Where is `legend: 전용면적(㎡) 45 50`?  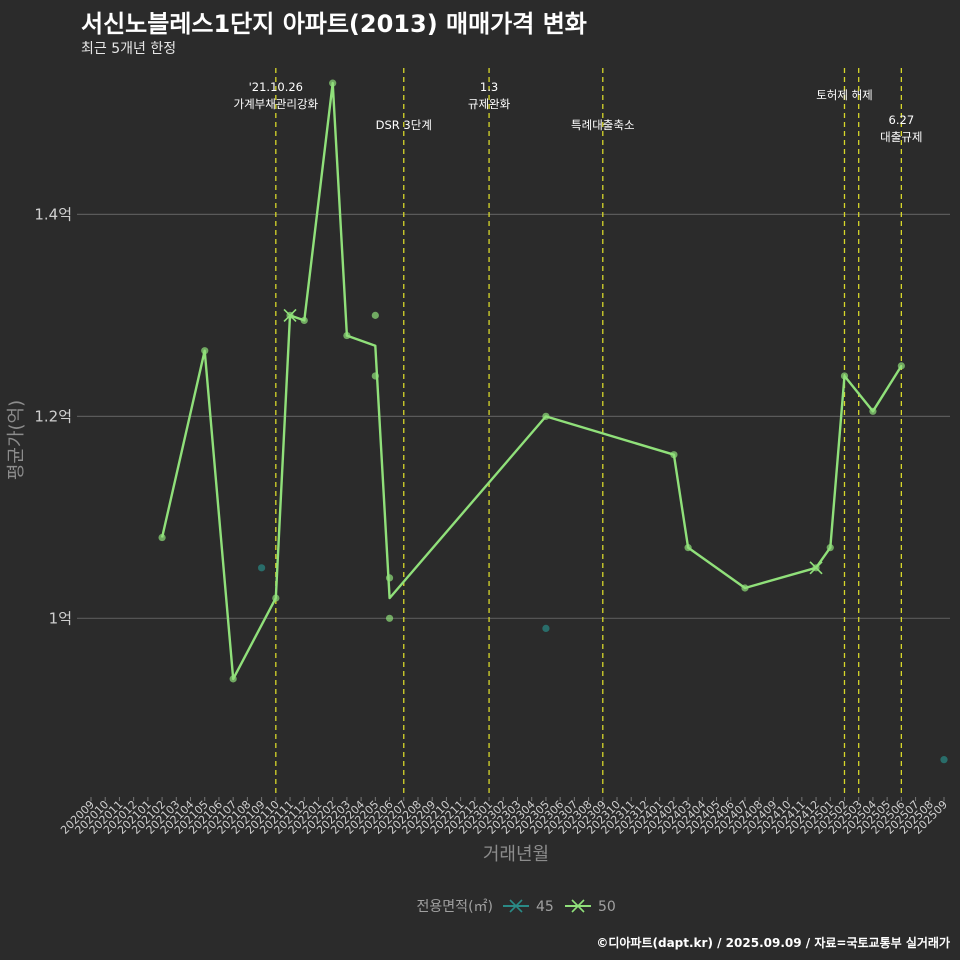
legend: 전용면적(㎡) 45 50 is located at coordinates (516, 907).